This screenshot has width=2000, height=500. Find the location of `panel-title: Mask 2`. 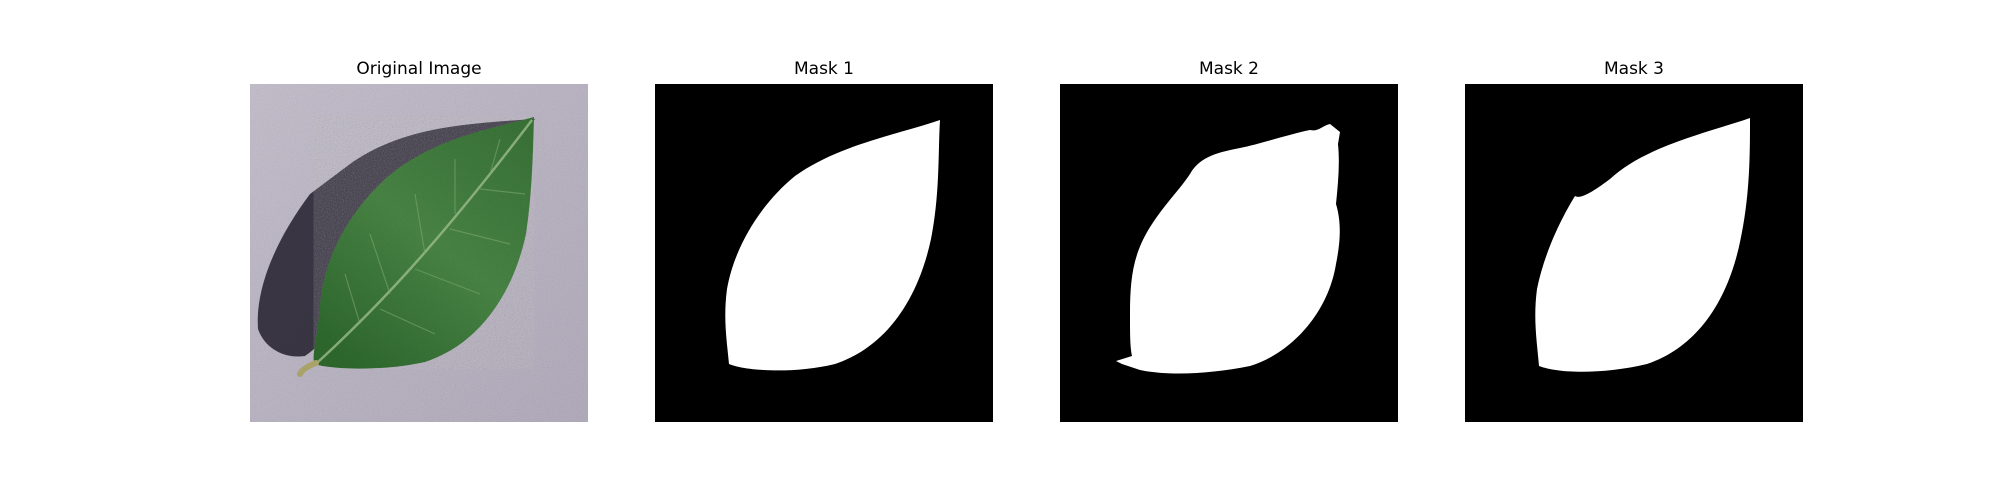

panel-title: Mask 2 is located at coordinates (1228, 69).